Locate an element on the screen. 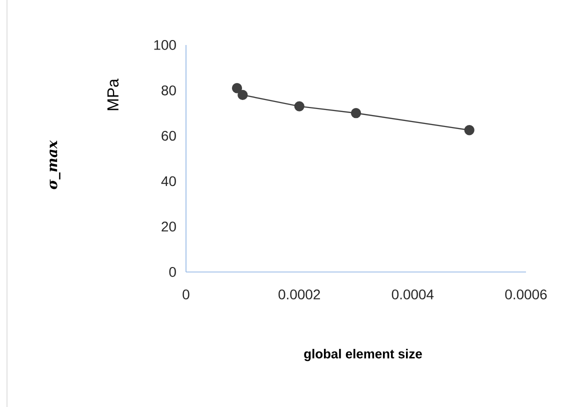  text: σ_max is located at coordinates (55, 165).